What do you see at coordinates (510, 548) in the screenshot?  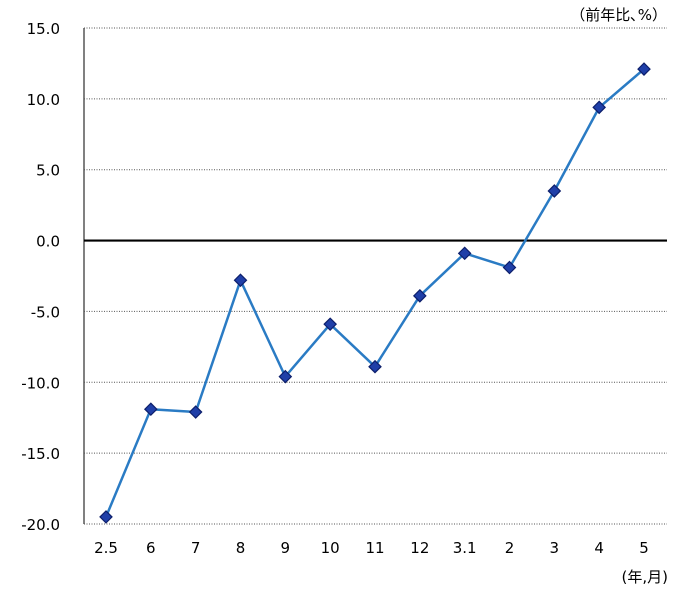 I see `x-tick-label: 2` at bounding box center [510, 548].